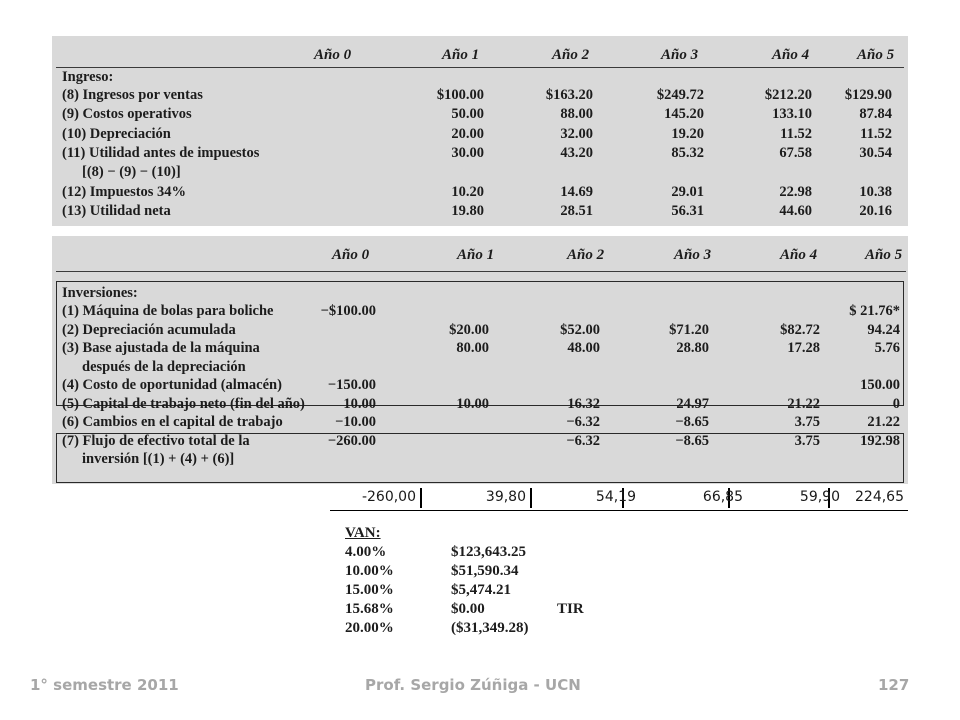 The width and height of the screenshot is (960, 720). What do you see at coordinates (161, 348) in the screenshot?
I see `row-label: (3) Base ajustada de la máquina` at bounding box center [161, 348].